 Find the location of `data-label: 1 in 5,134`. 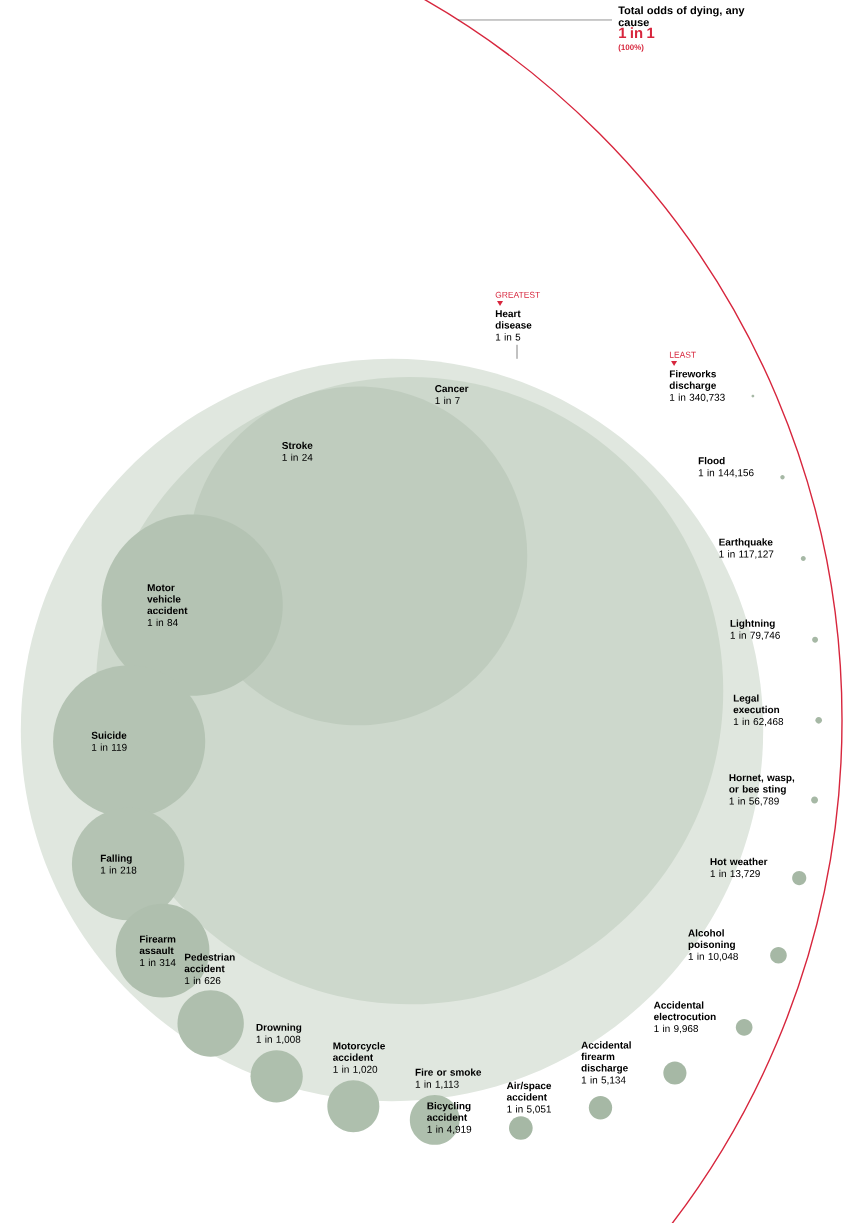

data-label: 1 in 5,134 is located at coordinates (603, 1080).